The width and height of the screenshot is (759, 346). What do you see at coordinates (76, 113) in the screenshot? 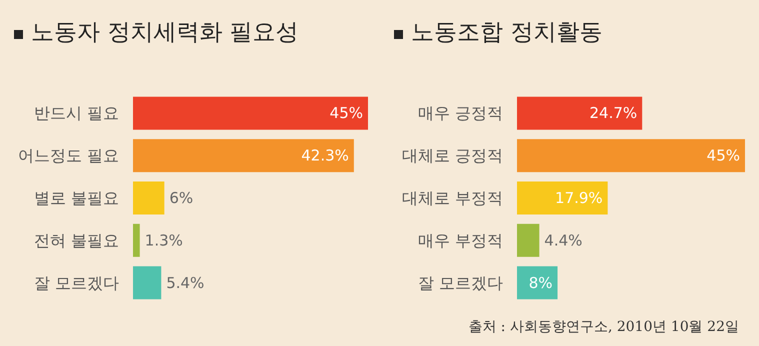
I see `y-tick-label: 반드시 필요` at bounding box center [76, 113].